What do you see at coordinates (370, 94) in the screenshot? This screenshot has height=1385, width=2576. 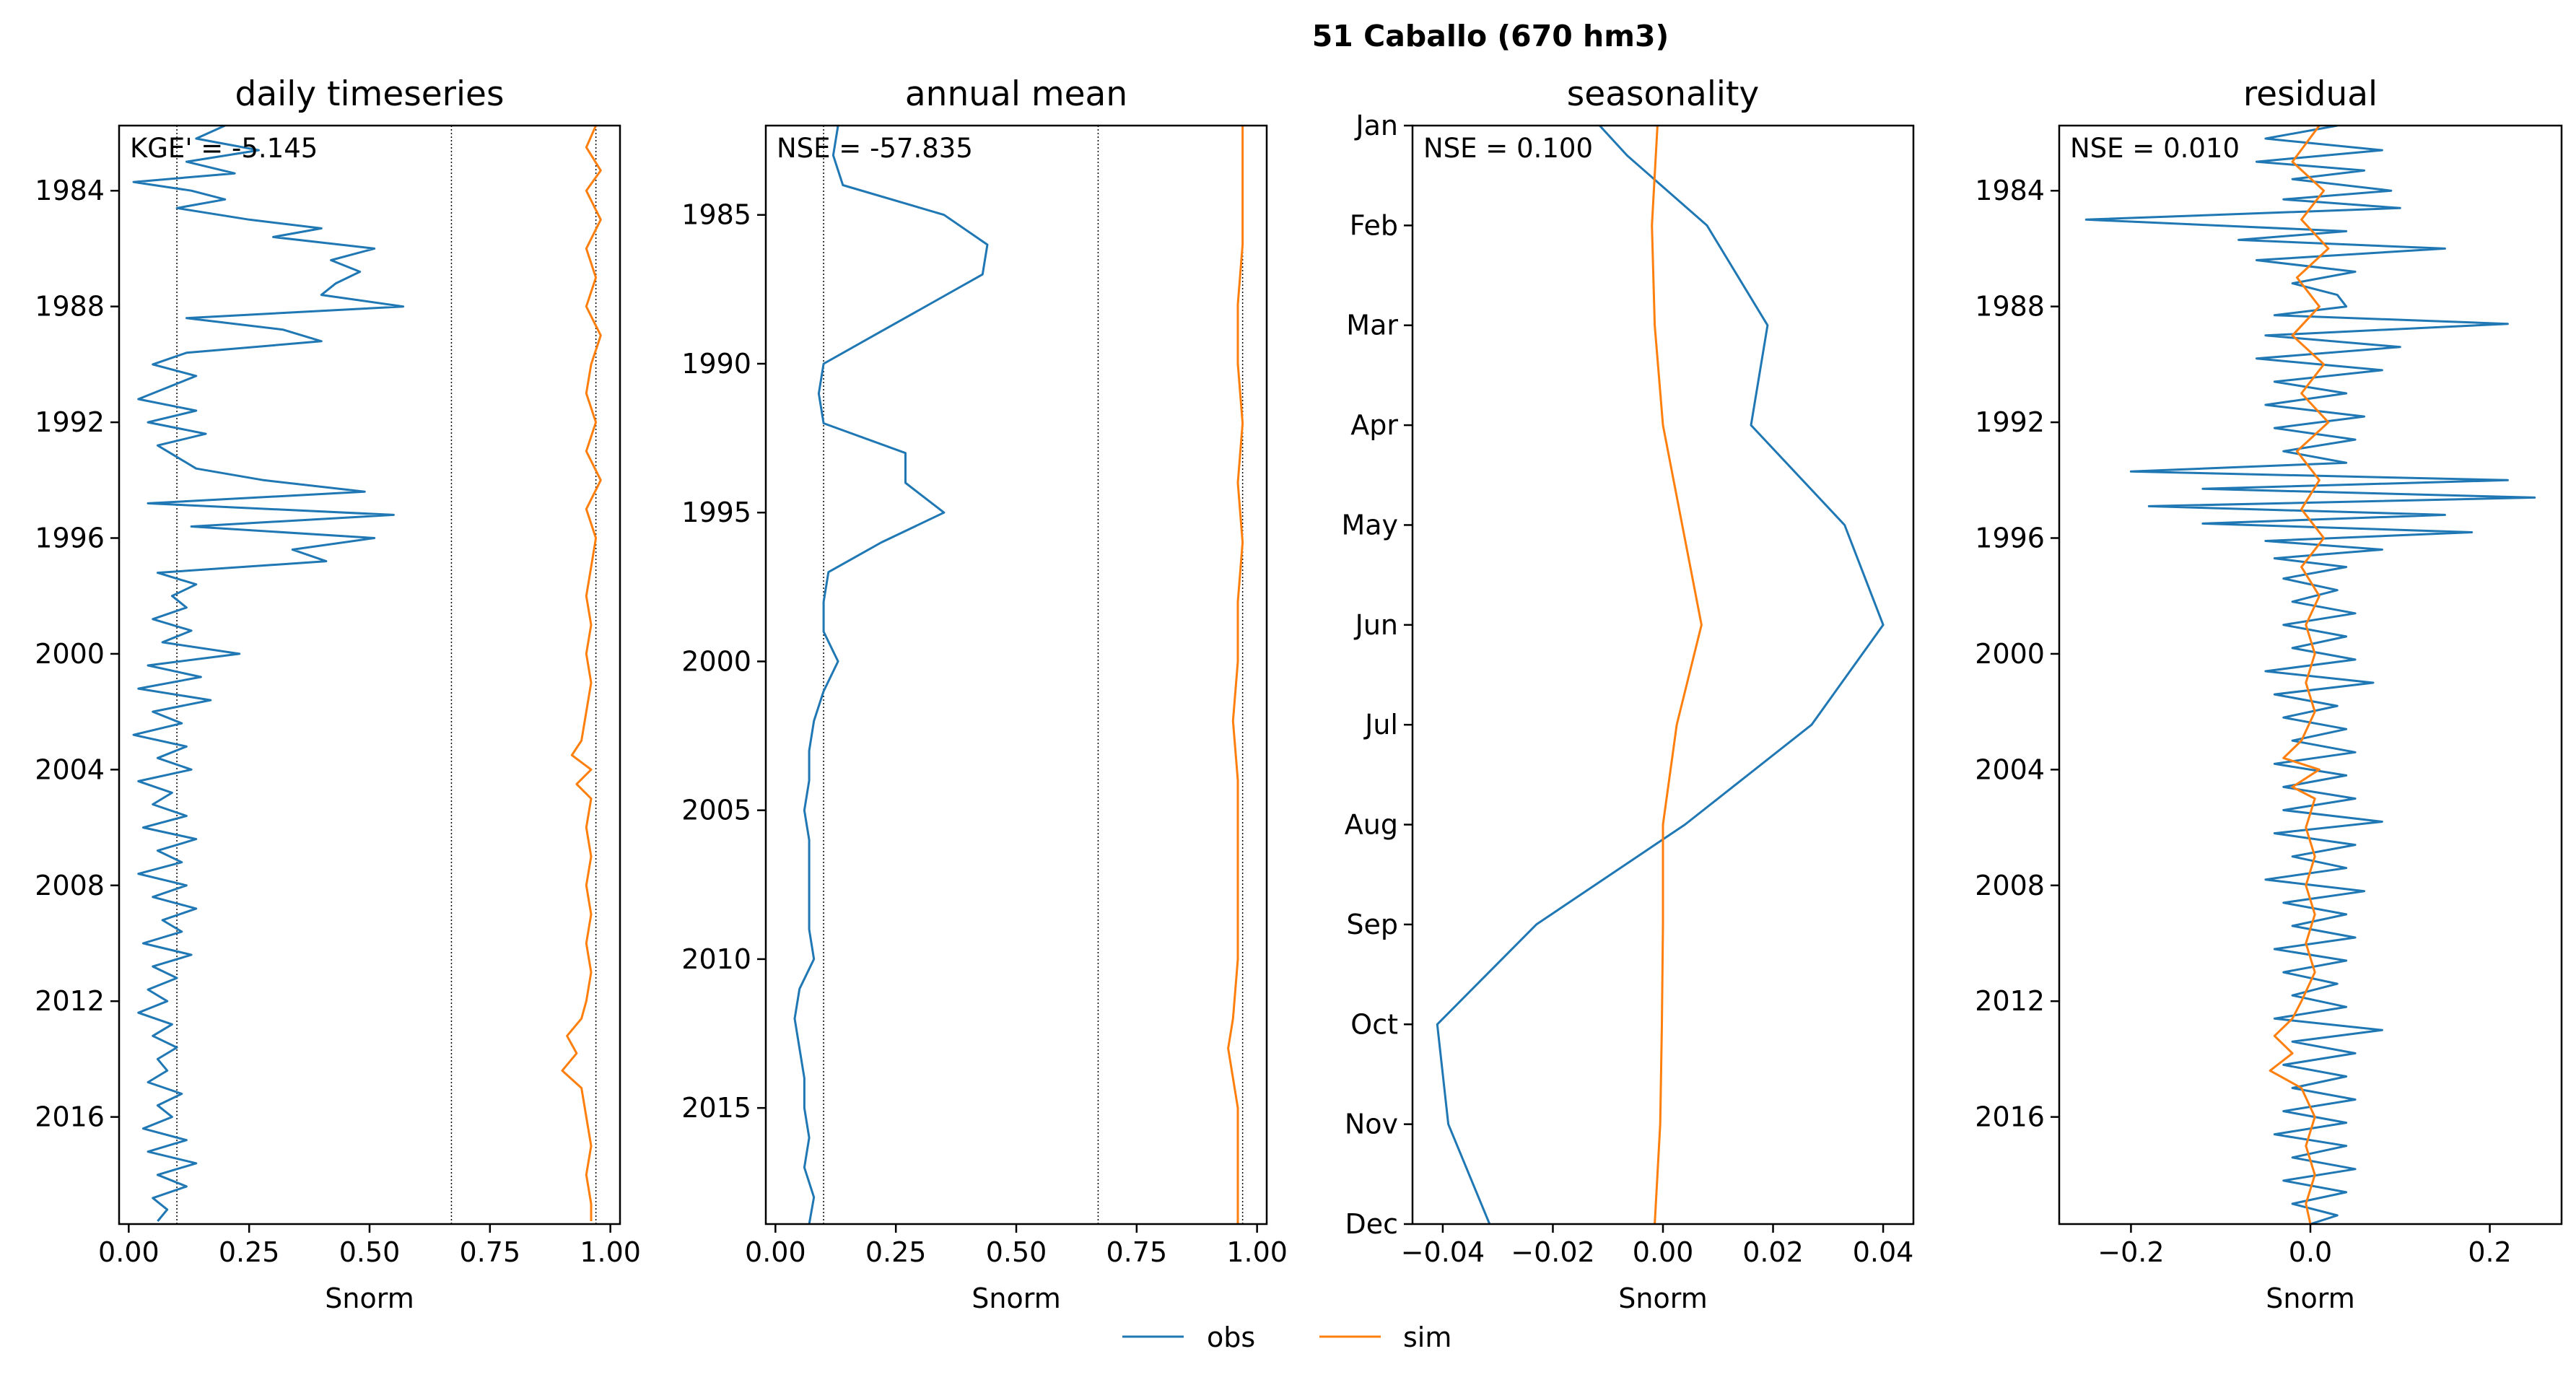 I see `panel-title: daily timeseries` at bounding box center [370, 94].